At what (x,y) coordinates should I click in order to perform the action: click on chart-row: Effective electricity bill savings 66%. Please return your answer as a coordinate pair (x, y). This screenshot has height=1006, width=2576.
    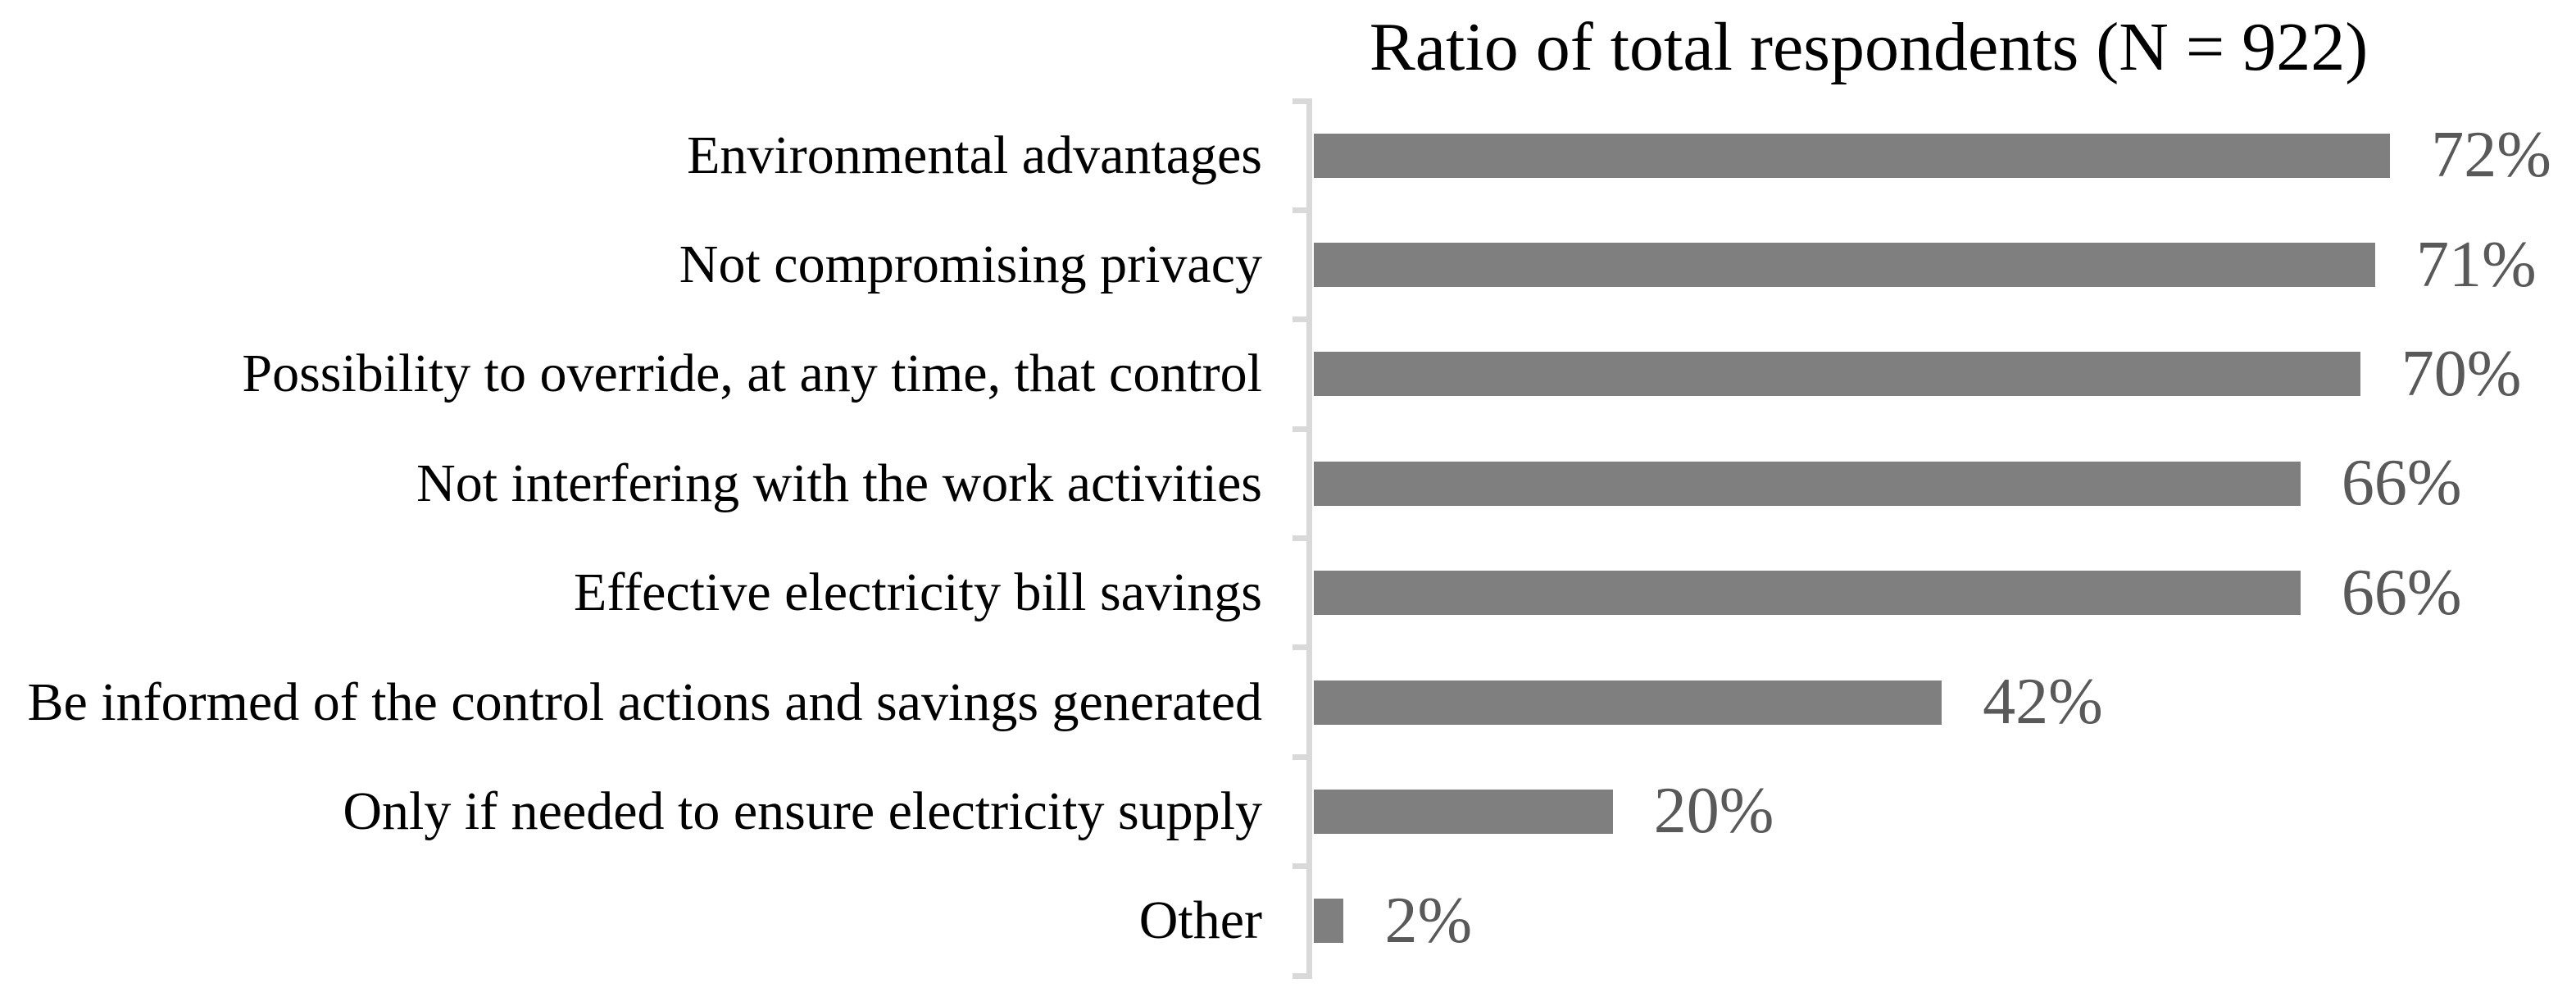
    Looking at the image, I should click on (1288, 593).